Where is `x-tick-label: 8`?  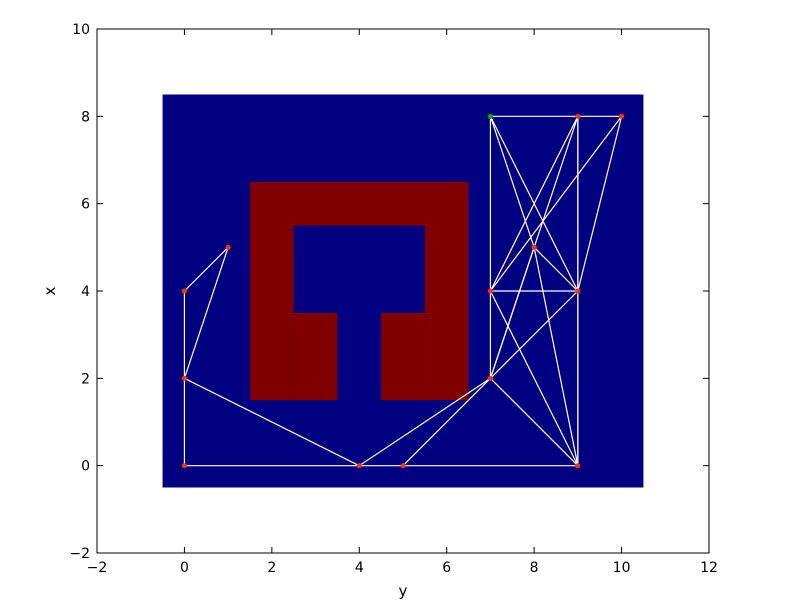
x-tick-label: 8 is located at coordinates (534, 568).